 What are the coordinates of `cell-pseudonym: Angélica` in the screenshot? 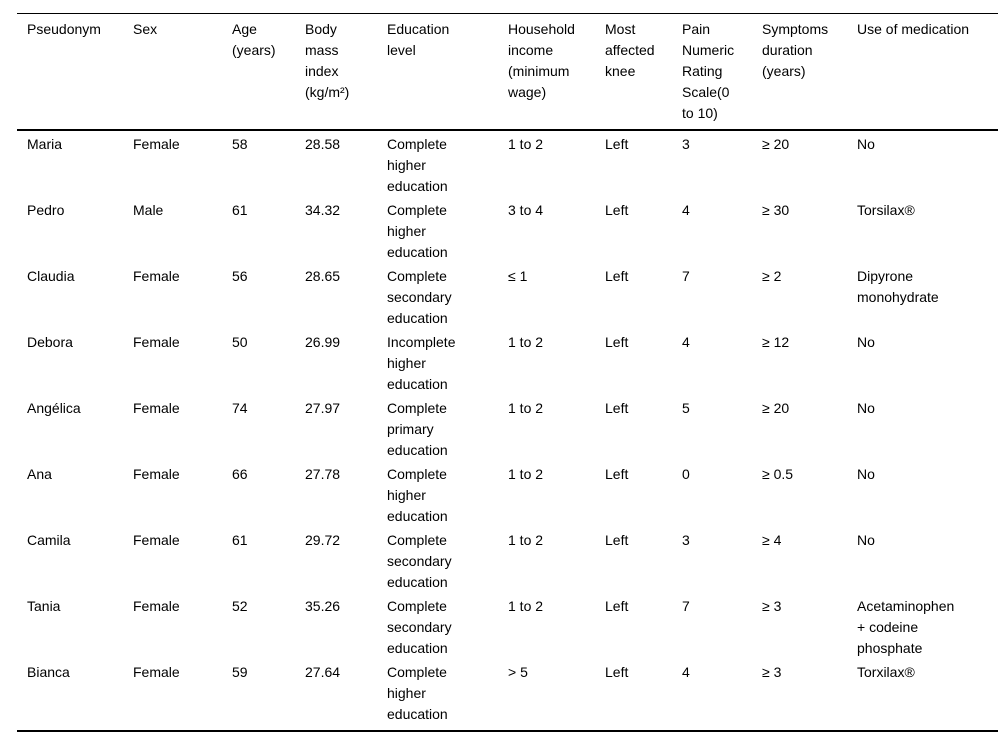 It's located at (54, 407).